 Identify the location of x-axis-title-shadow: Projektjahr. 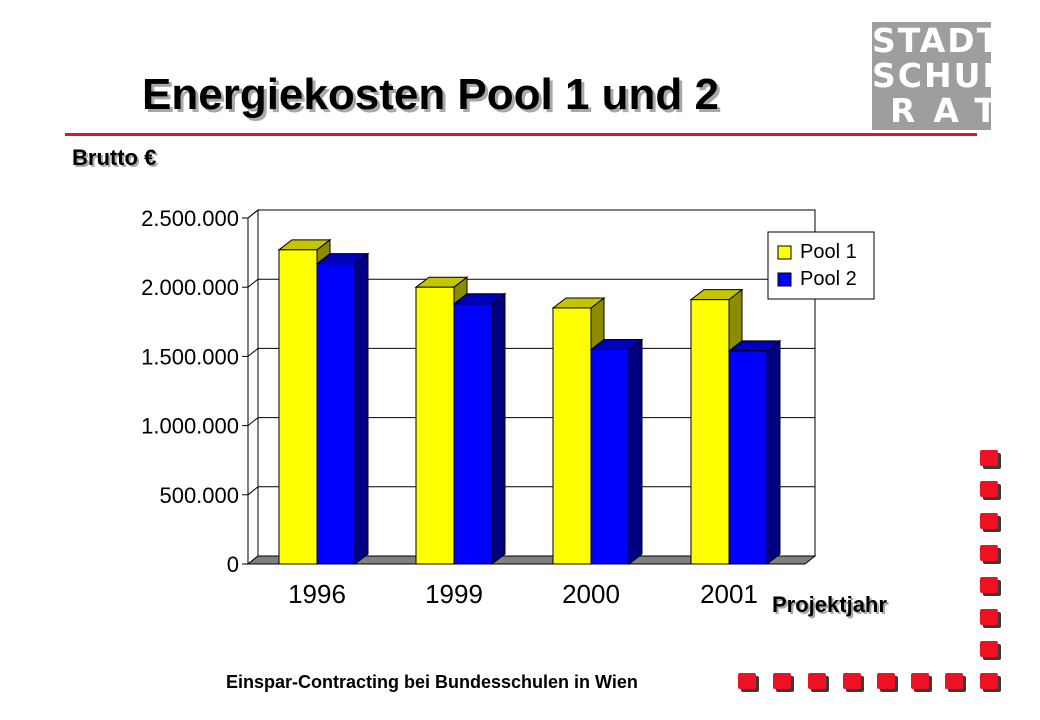
(831, 606).